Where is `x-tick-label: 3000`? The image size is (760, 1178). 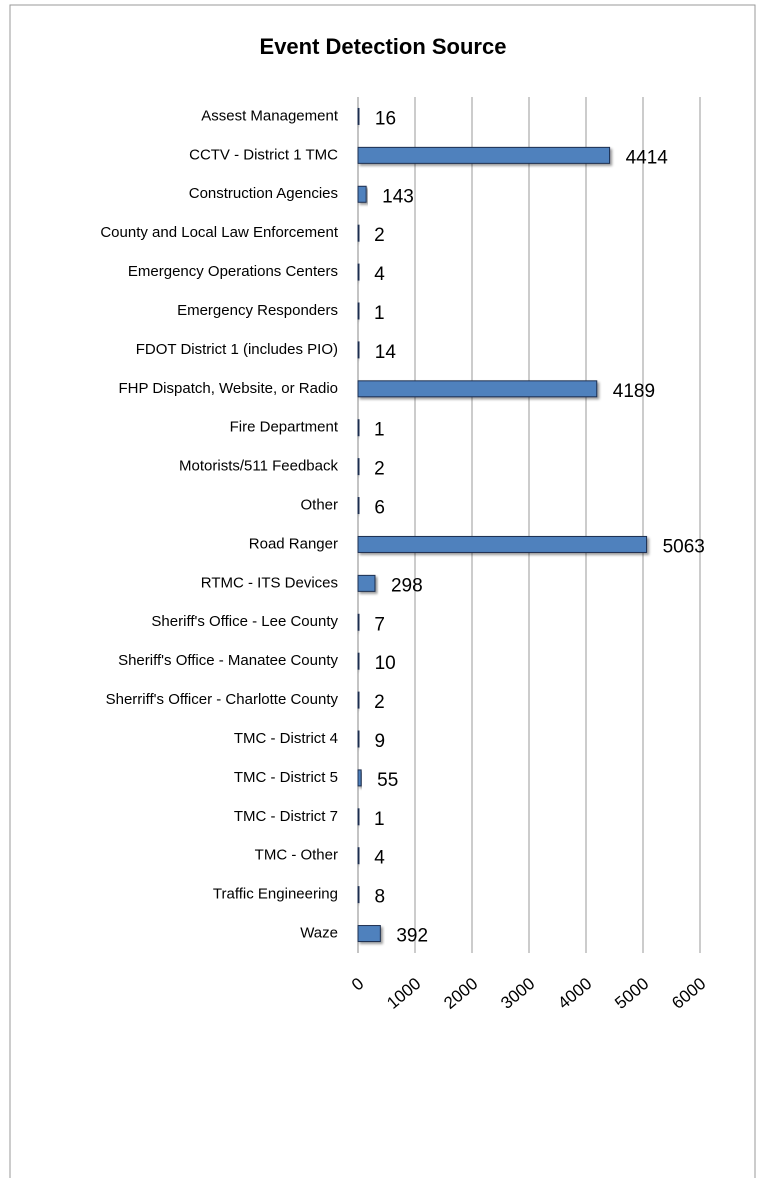 x-tick-label: 3000 is located at coordinates (517, 993).